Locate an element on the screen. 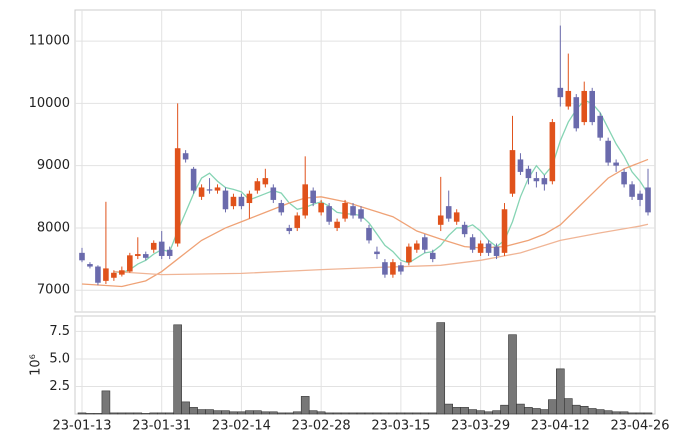 This screenshot has height=448, width=675. x-tick-label: 23-04-26 is located at coordinates (640, 426).